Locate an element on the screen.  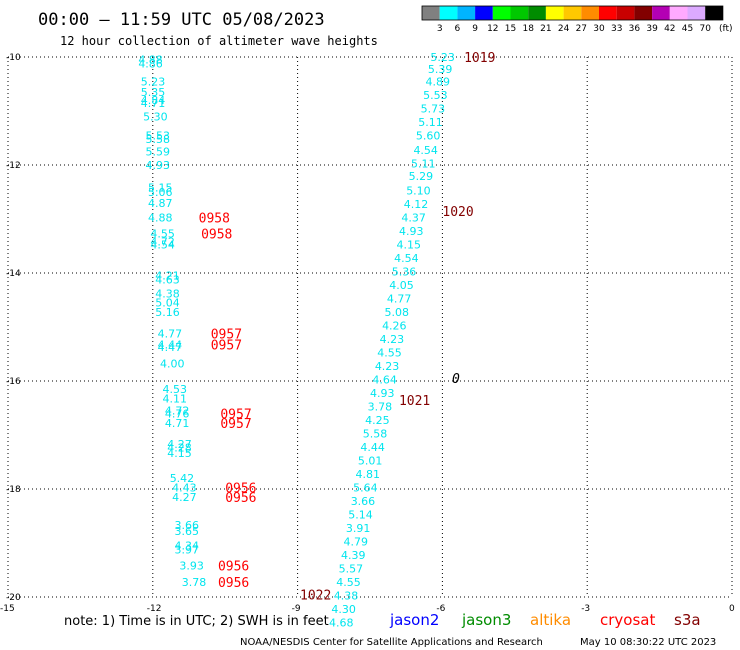
colorbar-label: 27 is located at coordinates (581, 29).